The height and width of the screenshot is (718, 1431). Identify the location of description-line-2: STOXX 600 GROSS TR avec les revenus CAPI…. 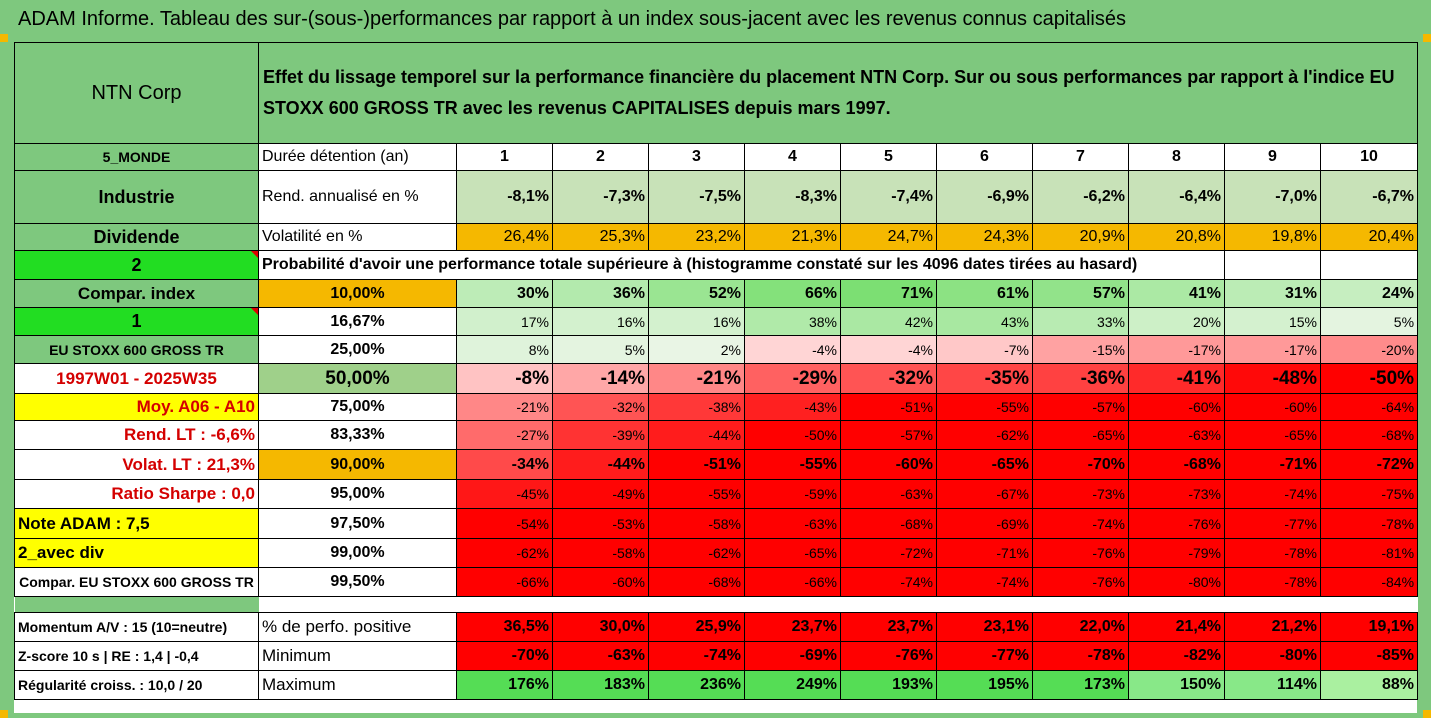
(577, 108).